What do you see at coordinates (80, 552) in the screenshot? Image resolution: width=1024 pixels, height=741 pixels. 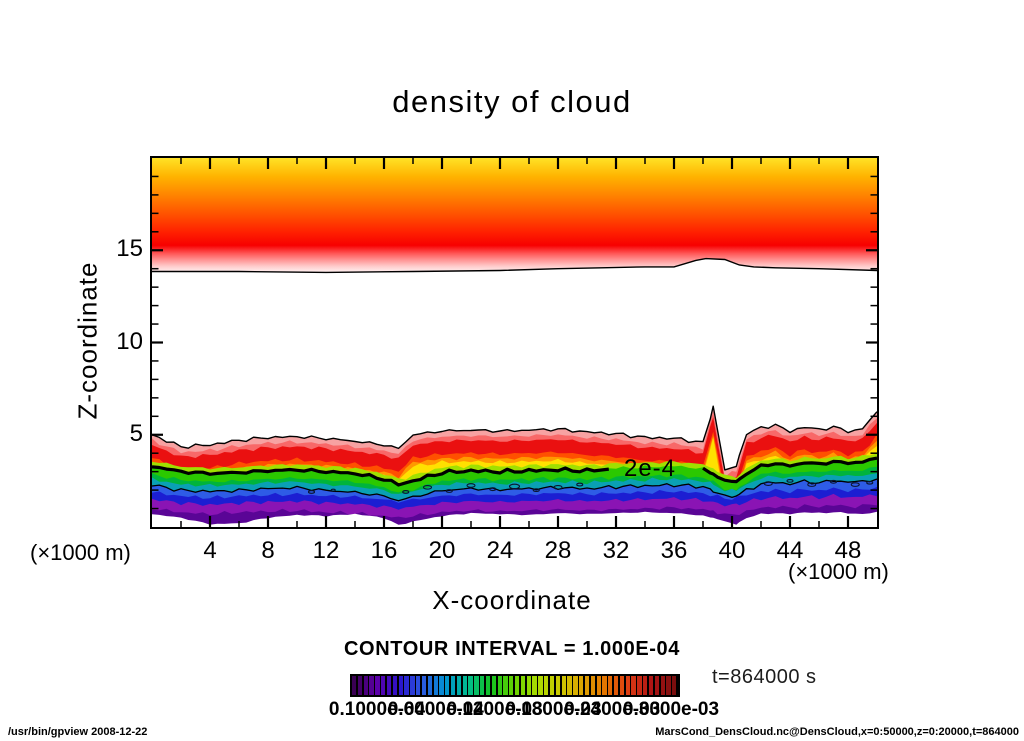 I see `y-axis-unit: (×1000 m)` at bounding box center [80, 552].